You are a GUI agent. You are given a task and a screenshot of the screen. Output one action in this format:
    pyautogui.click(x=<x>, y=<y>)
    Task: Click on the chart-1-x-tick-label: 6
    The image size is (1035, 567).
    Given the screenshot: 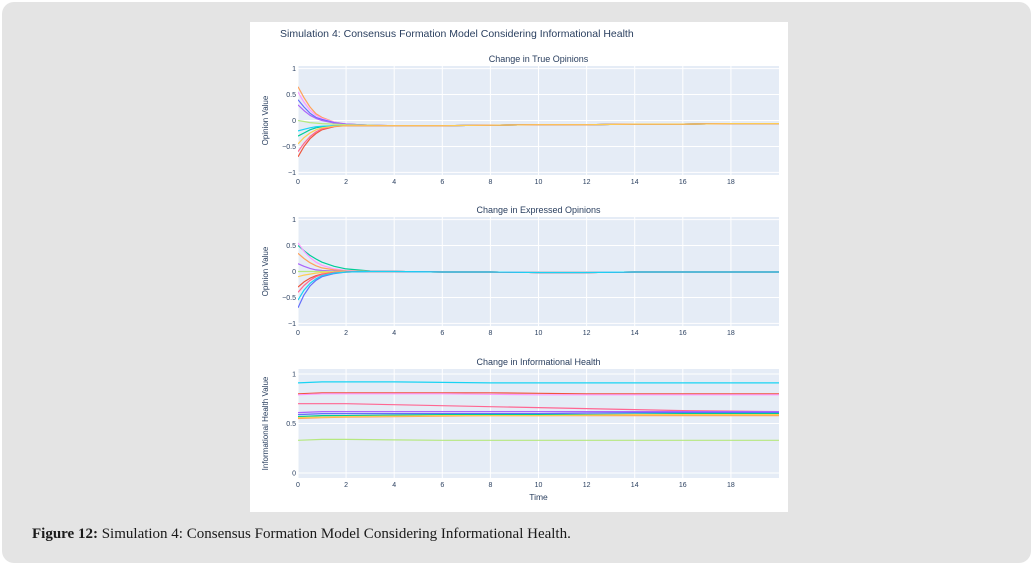 What is the action you would take?
    pyautogui.click(x=442, y=182)
    